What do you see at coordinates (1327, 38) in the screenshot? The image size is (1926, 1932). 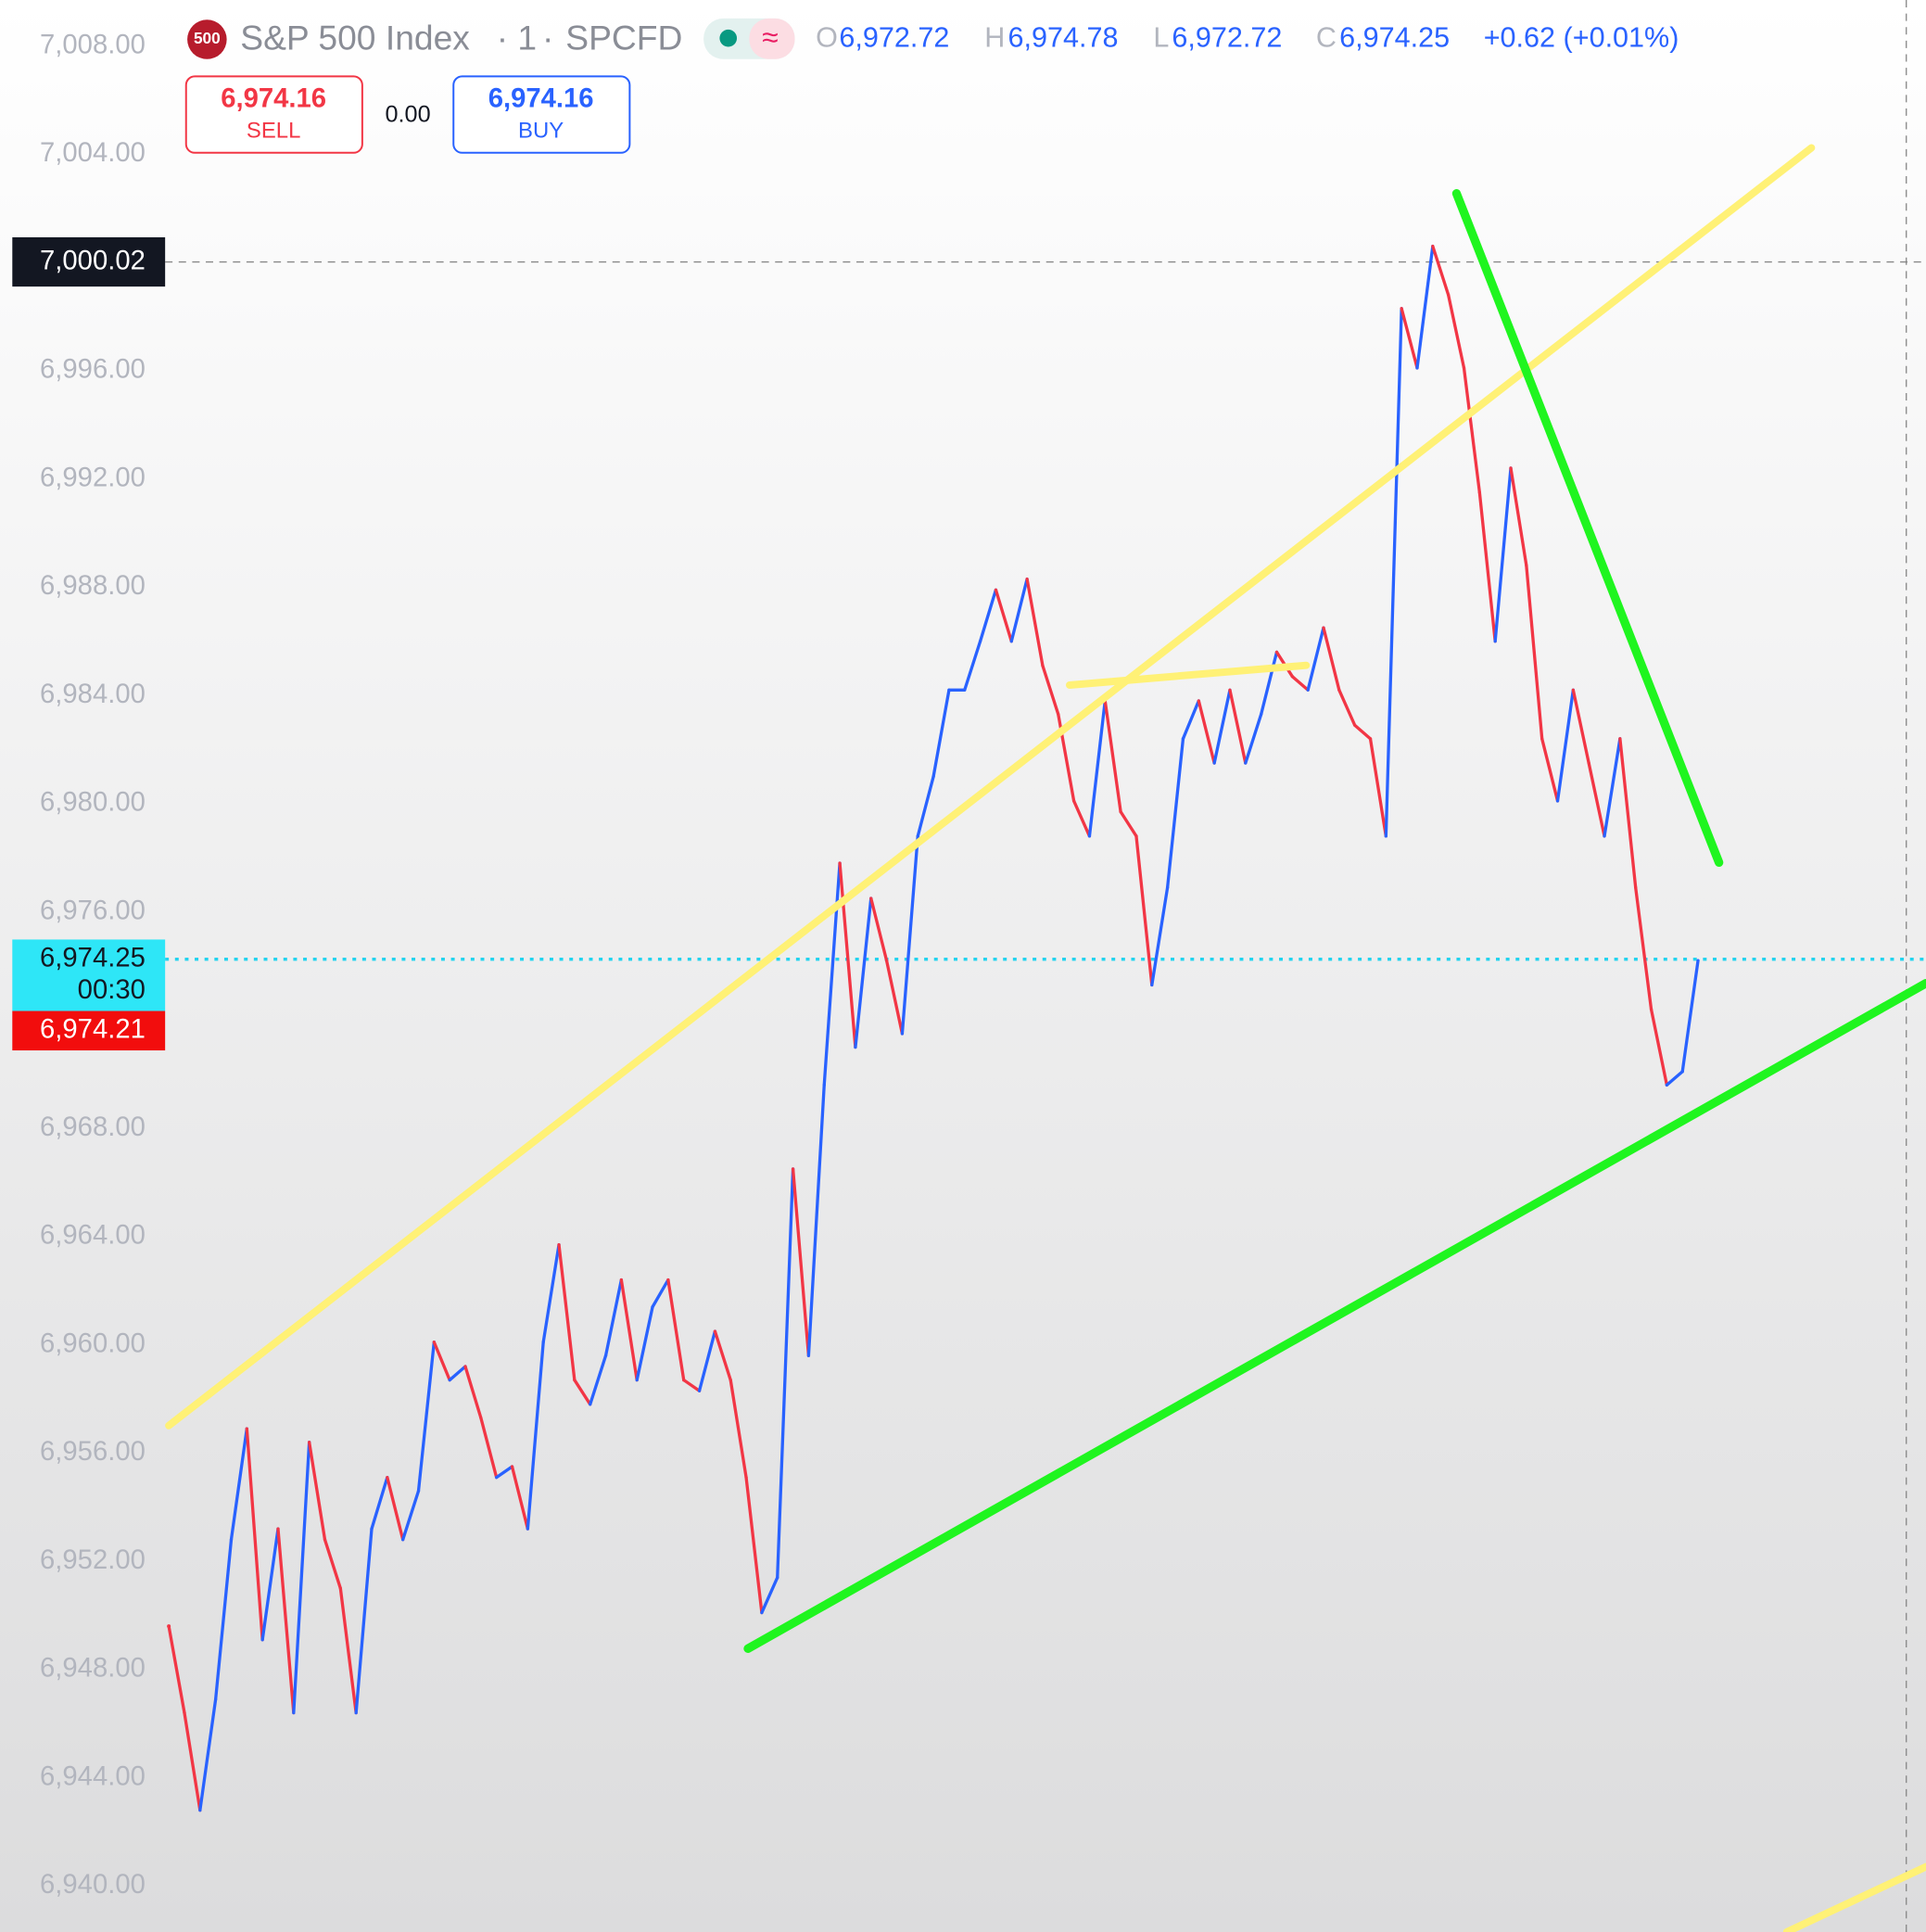 I see `ohlc-key: C` at bounding box center [1327, 38].